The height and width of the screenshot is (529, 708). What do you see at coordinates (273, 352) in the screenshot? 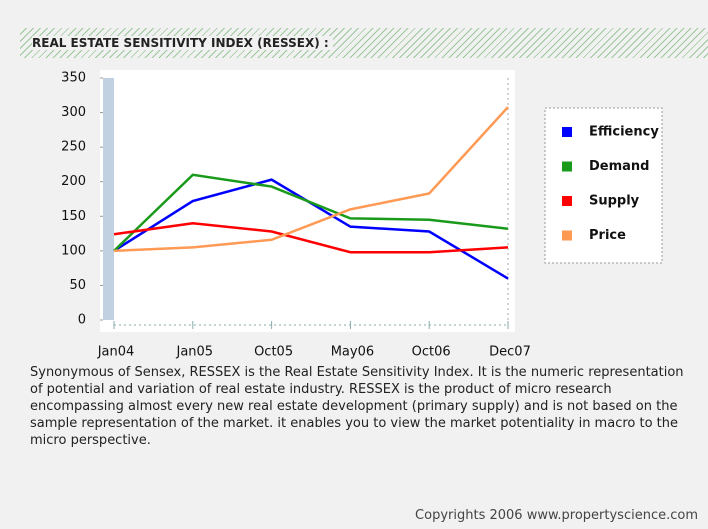
I see `x-tick-label: Oct05` at bounding box center [273, 352].